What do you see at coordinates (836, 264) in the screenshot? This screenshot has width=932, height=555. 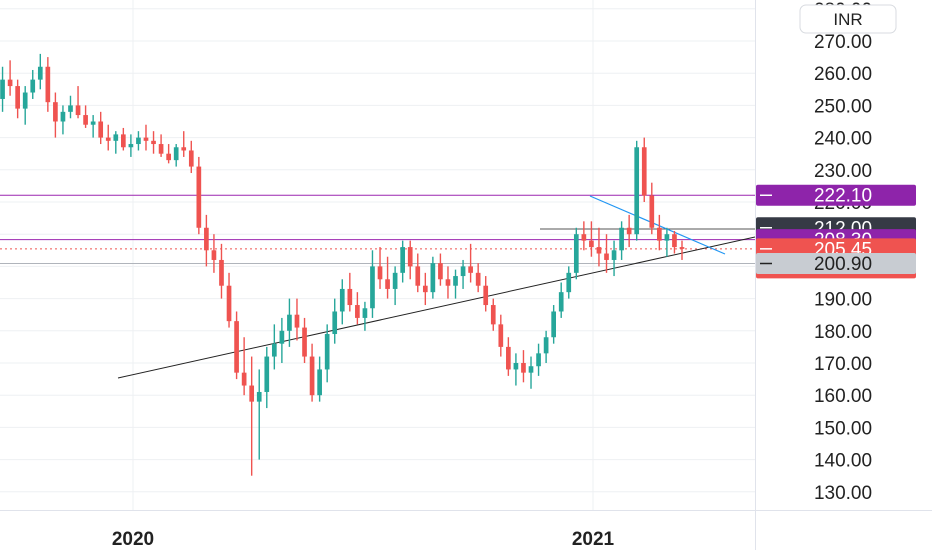 I see `price-label-grey: 200.90` at bounding box center [836, 264].